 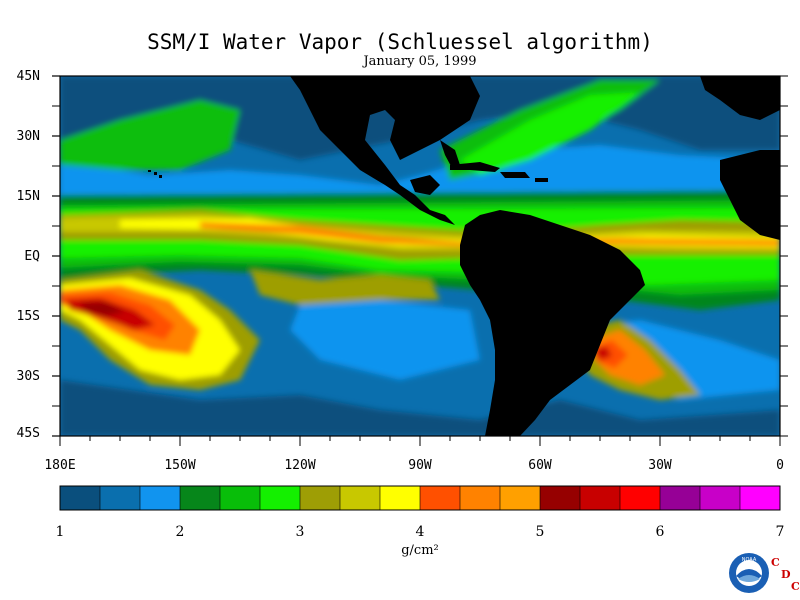 What do you see at coordinates (180, 465) in the screenshot?
I see `lon-label: 150W` at bounding box center [180, 465].